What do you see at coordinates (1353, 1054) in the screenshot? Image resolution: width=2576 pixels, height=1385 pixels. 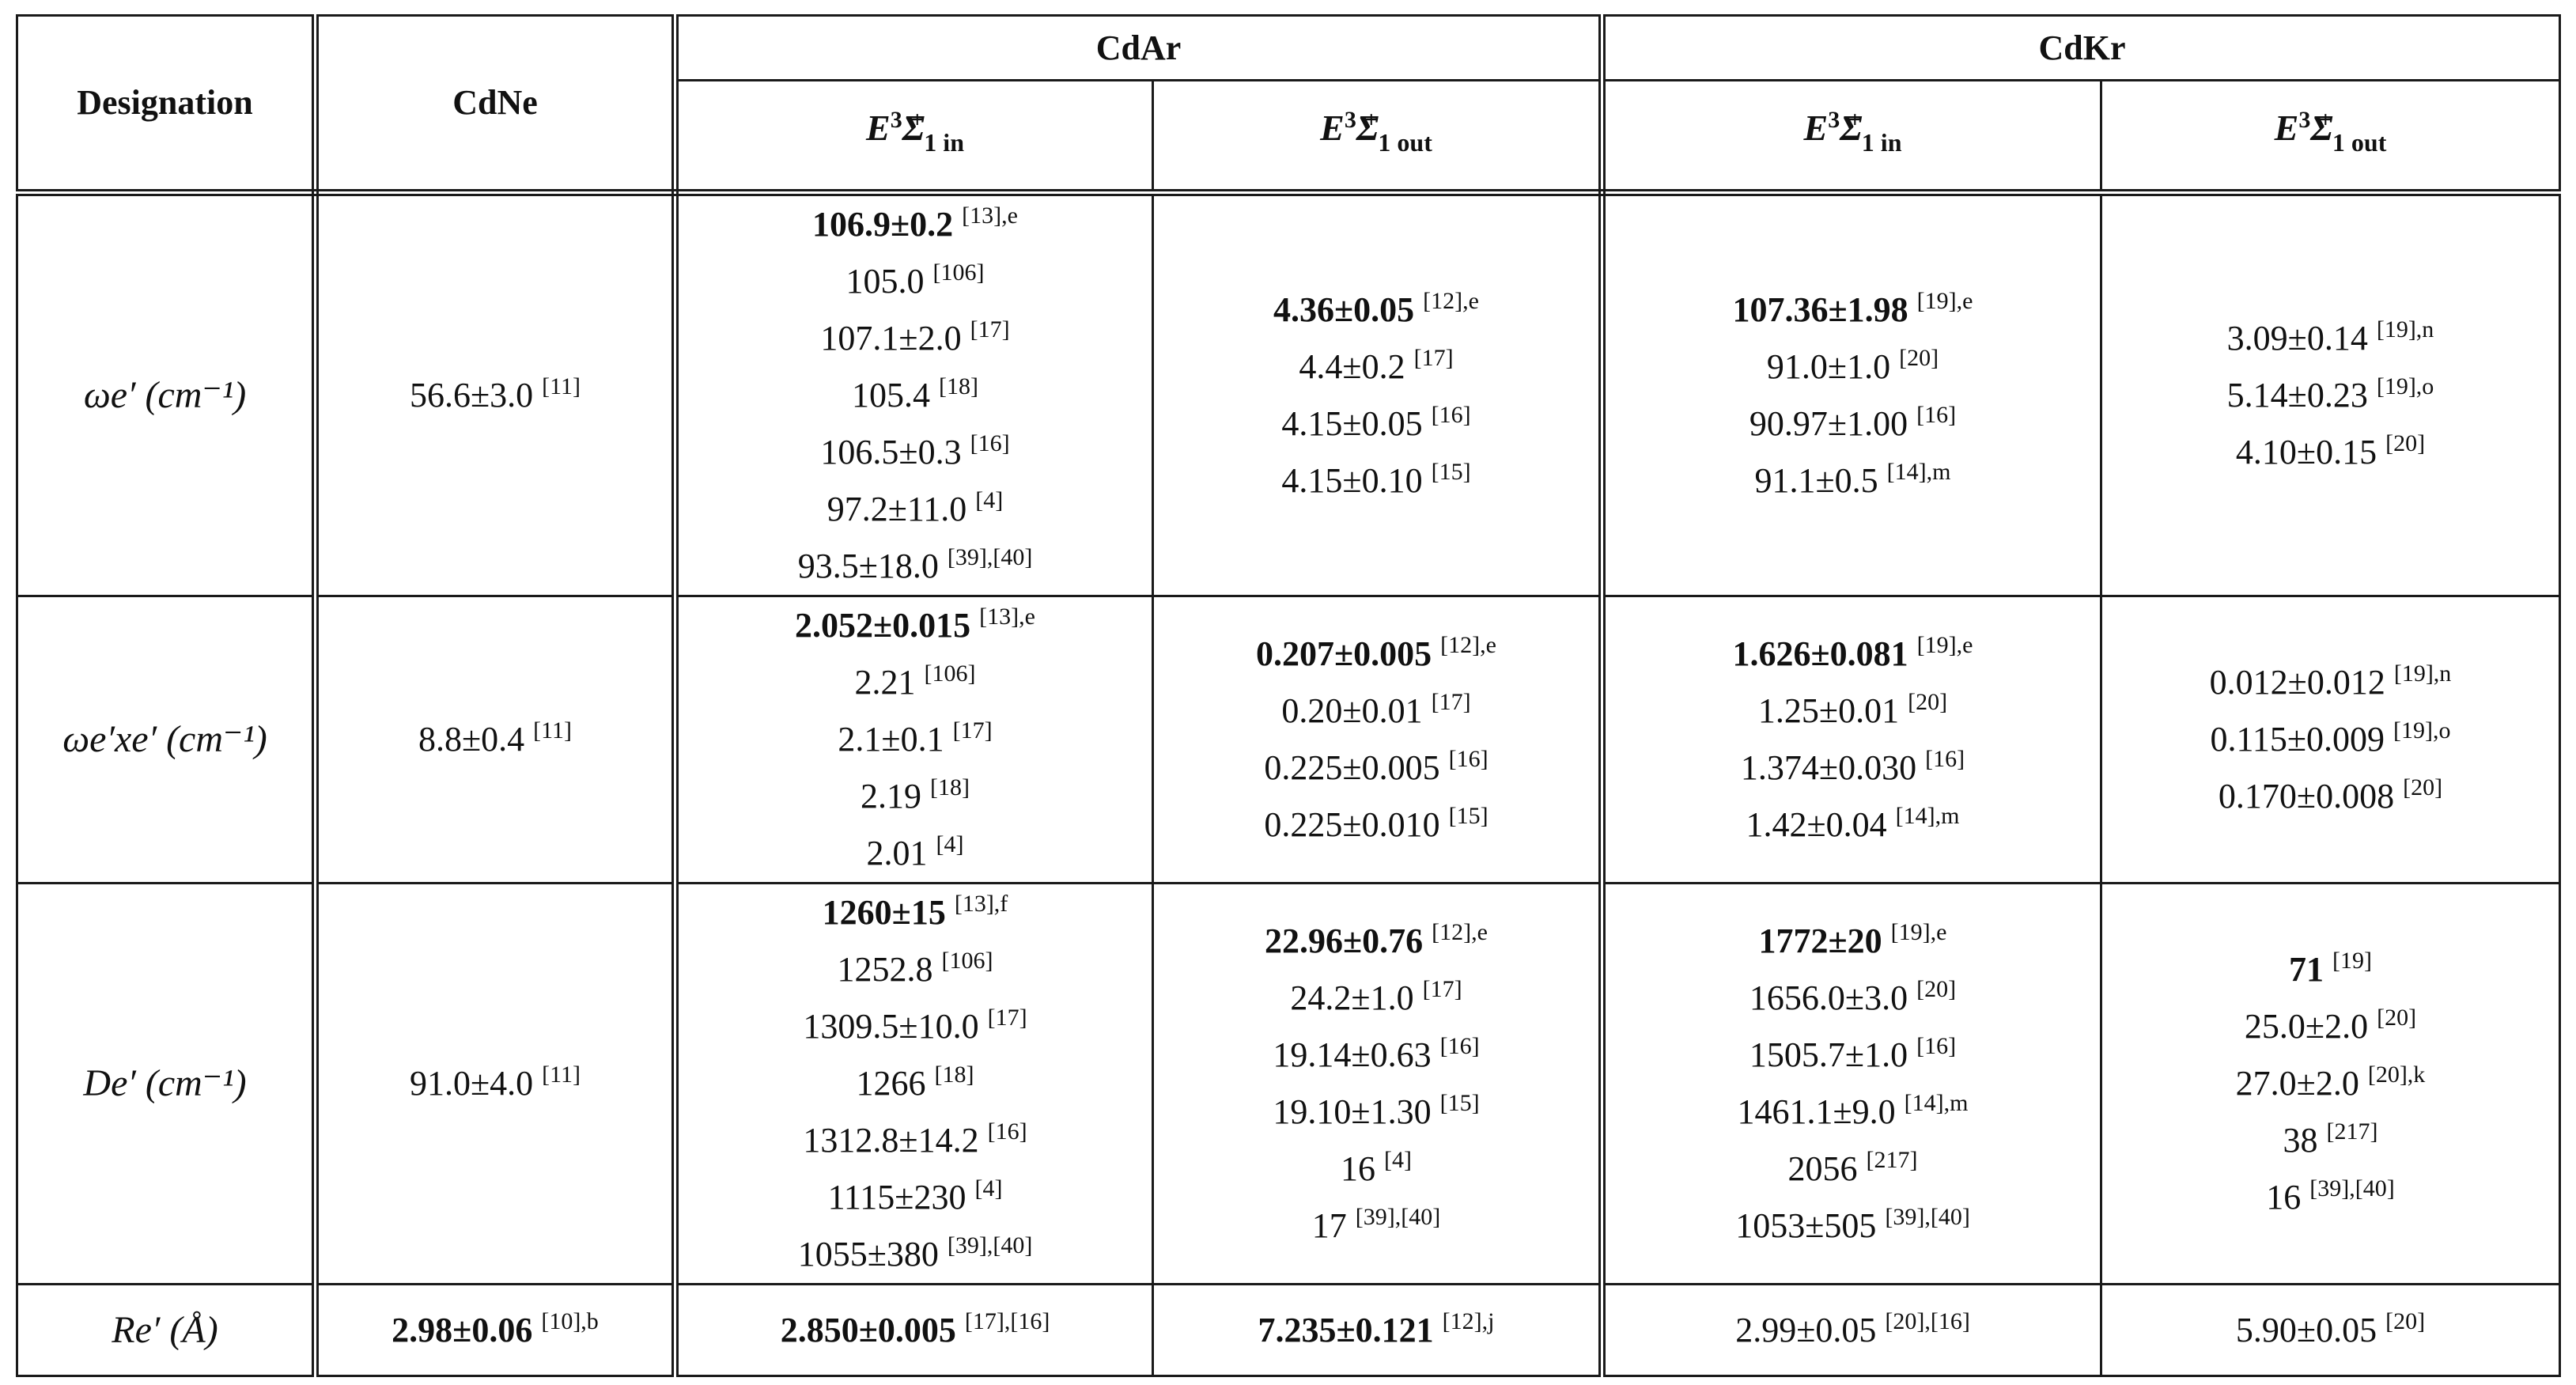 I see `value-text: 19.14±0.63` at bounding box center [1353, 1054].